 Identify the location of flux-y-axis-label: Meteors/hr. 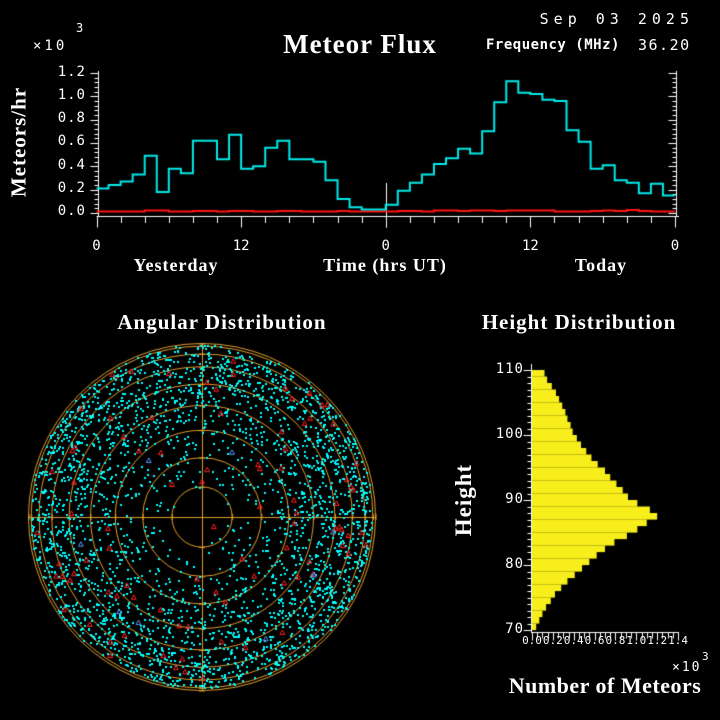
(18, 142).